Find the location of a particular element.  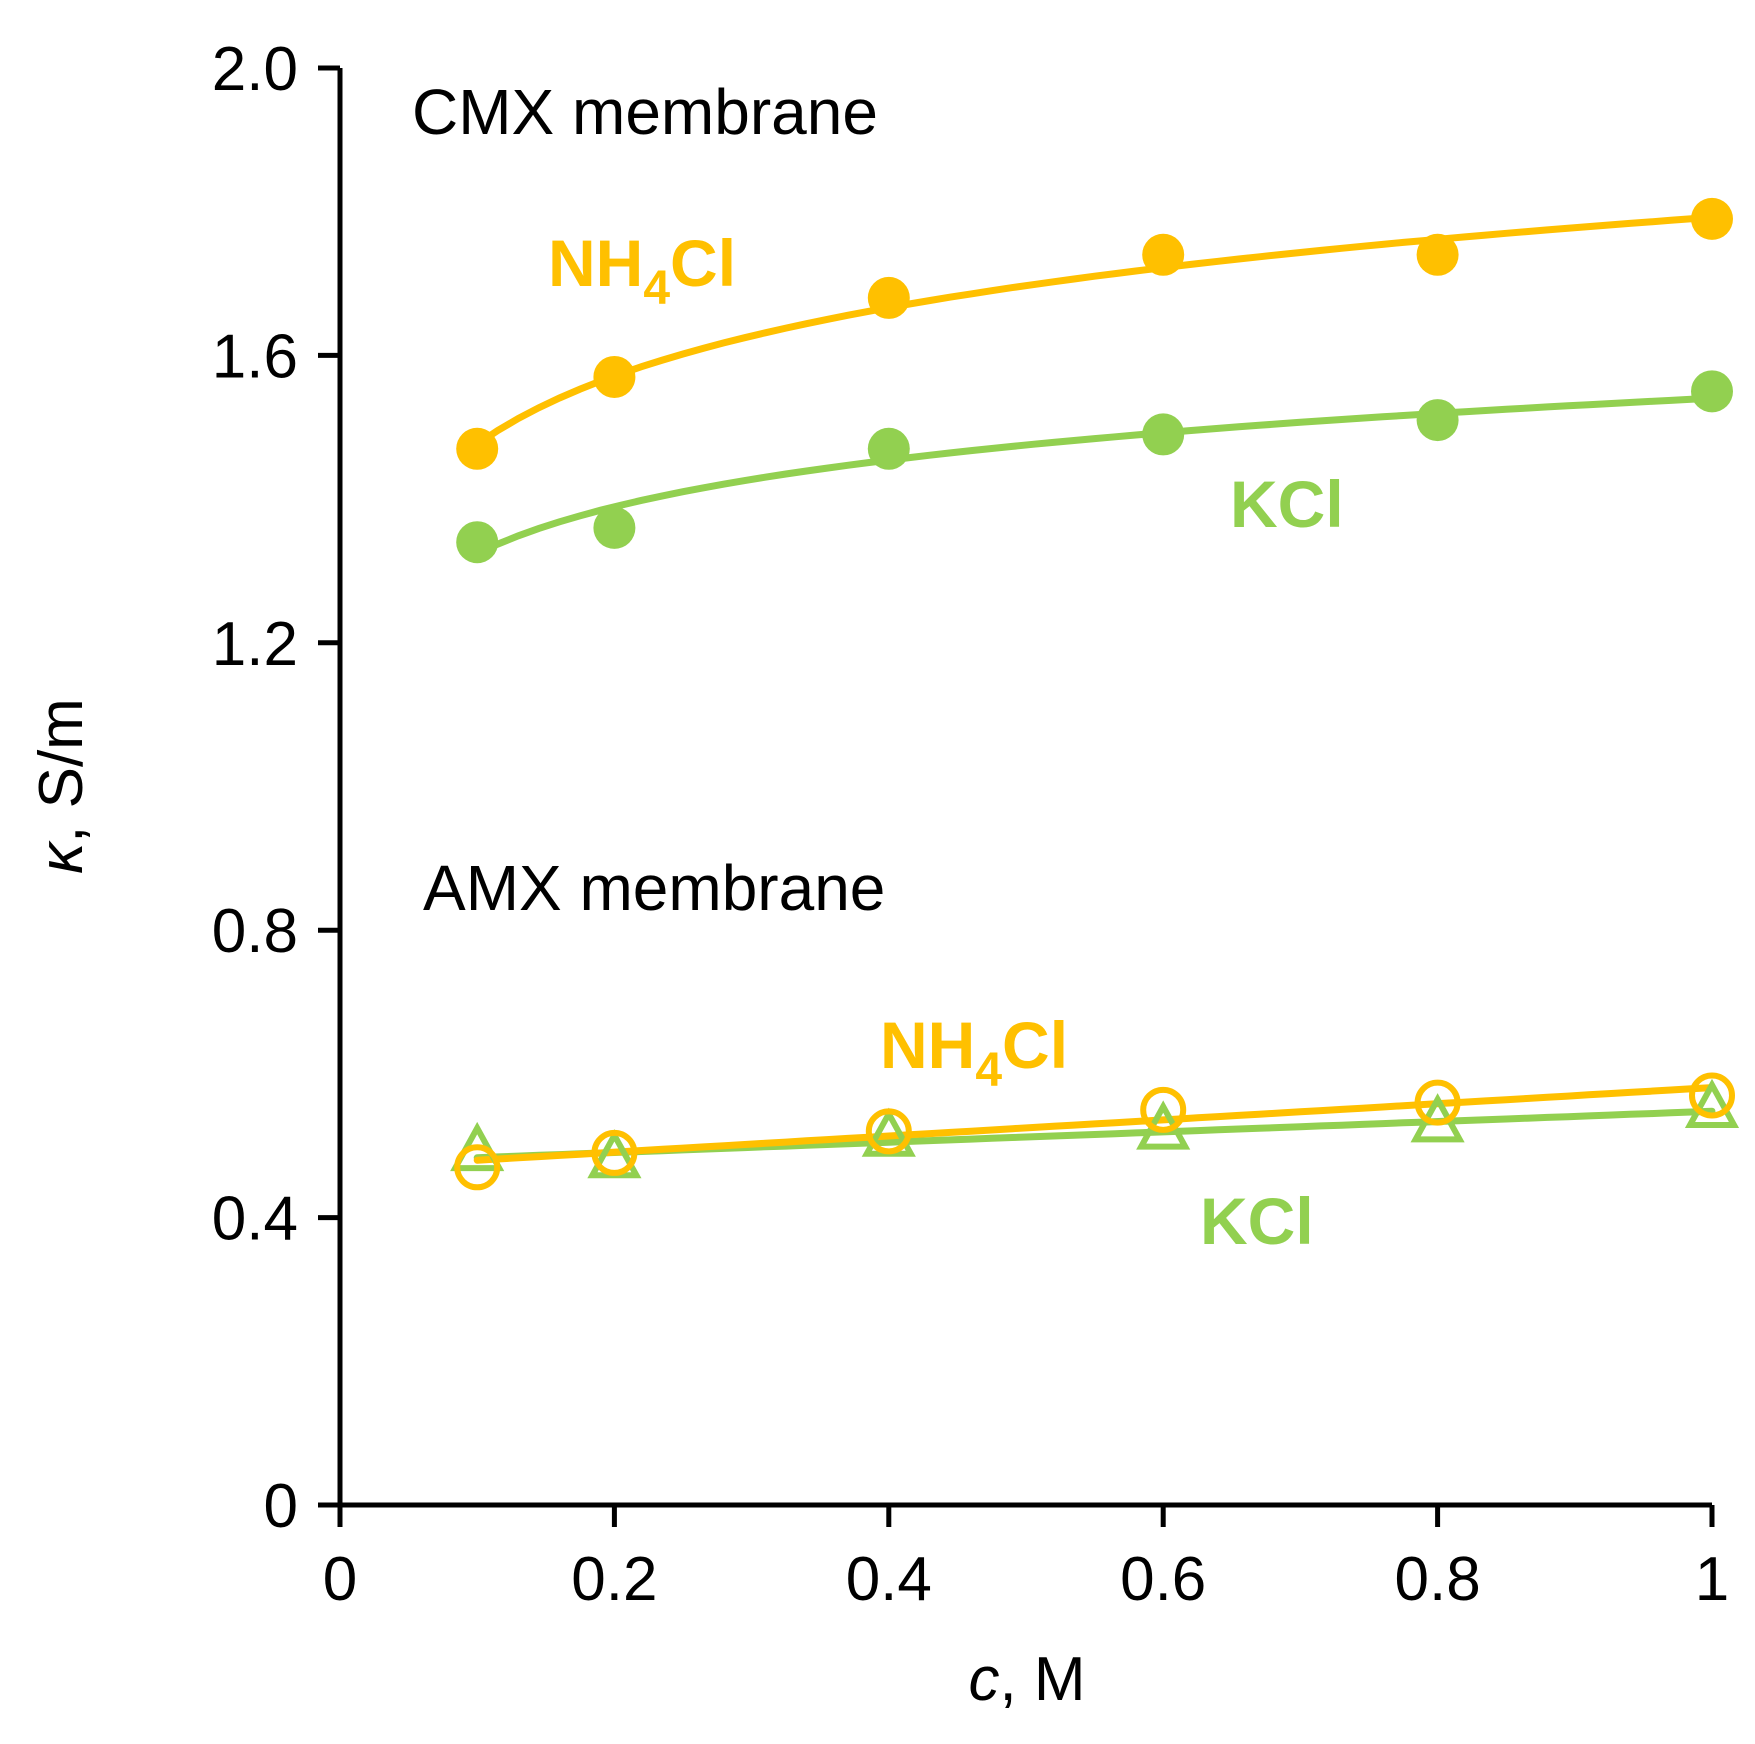

x-tick-label: 1 is located at coordinates (1712, 1579).